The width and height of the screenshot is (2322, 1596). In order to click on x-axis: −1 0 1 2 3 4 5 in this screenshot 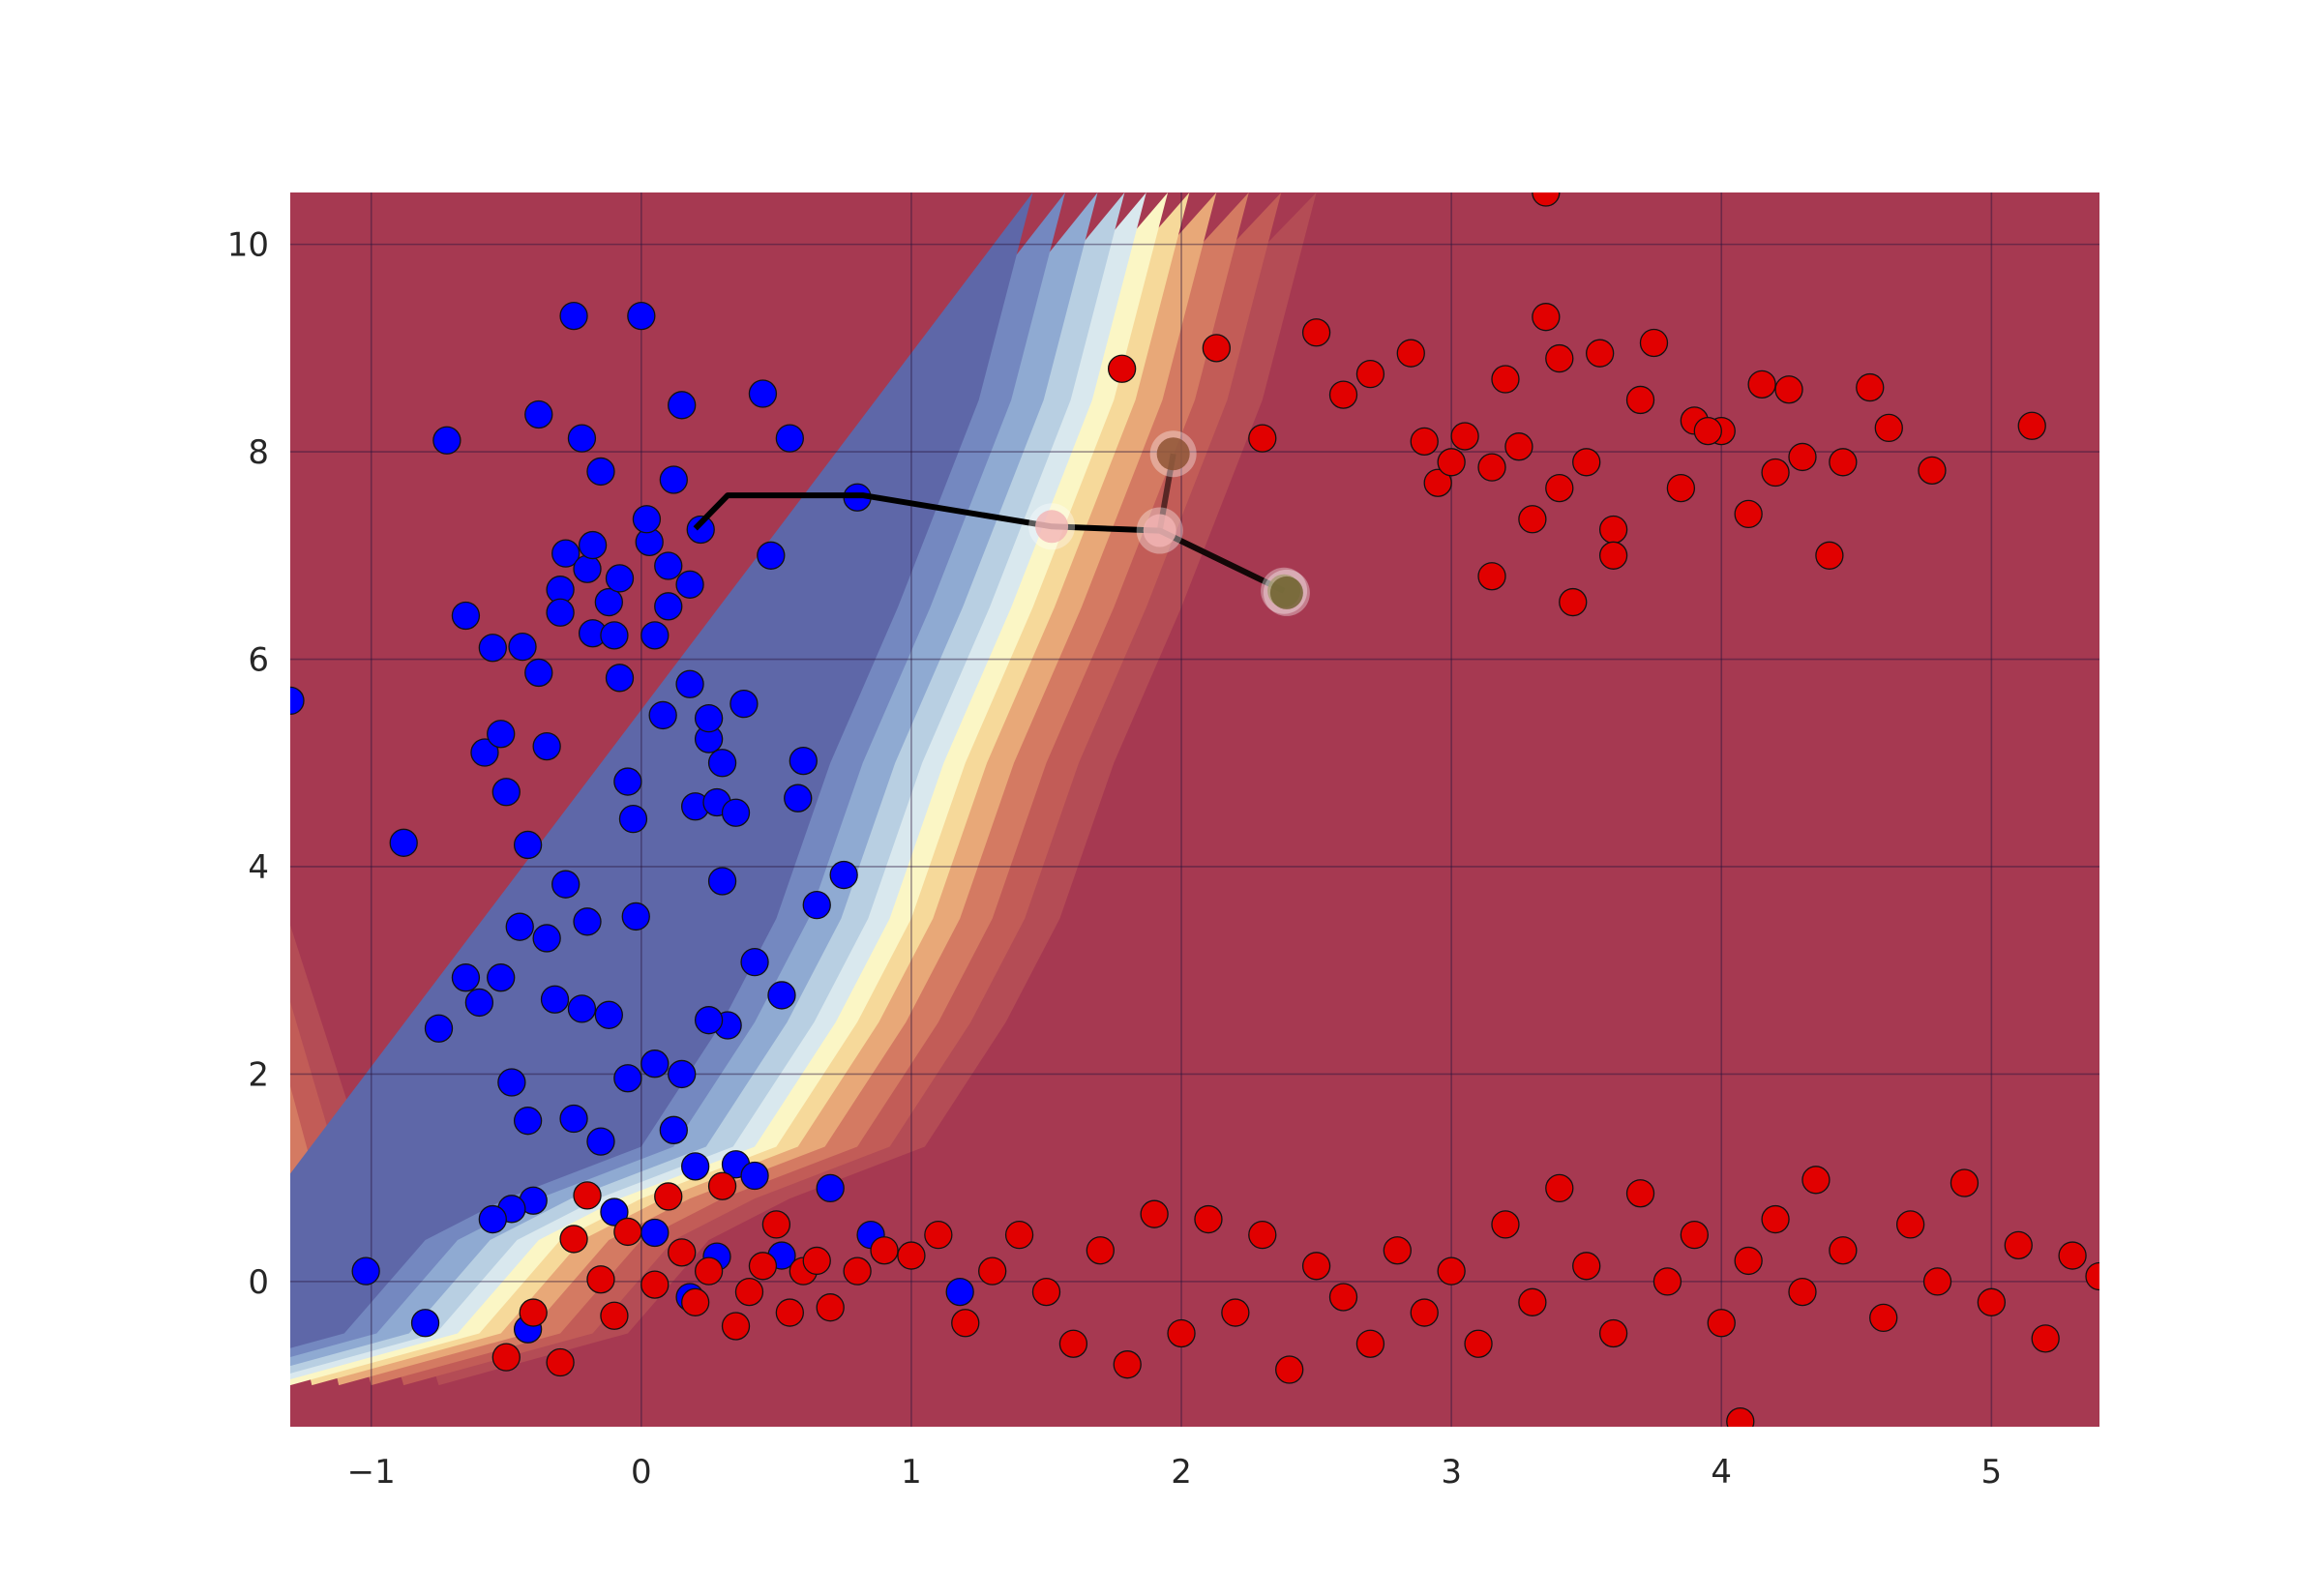, I will do `click(1175, 1472)`.